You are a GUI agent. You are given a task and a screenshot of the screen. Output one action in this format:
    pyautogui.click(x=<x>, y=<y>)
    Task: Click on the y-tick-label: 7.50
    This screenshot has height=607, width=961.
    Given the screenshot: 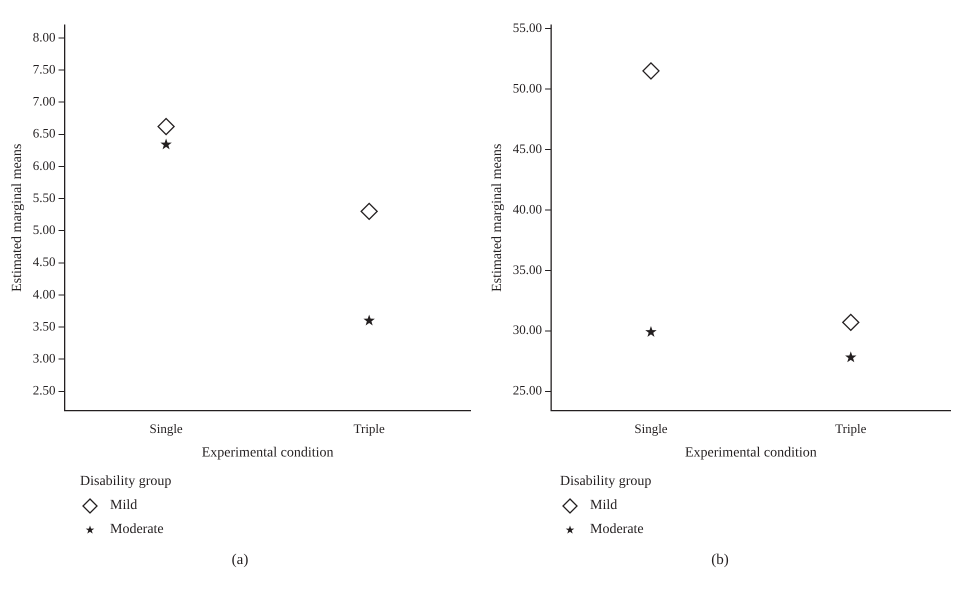 What is the action you would take?
    pyautogui.click(x=44, y=68)
    